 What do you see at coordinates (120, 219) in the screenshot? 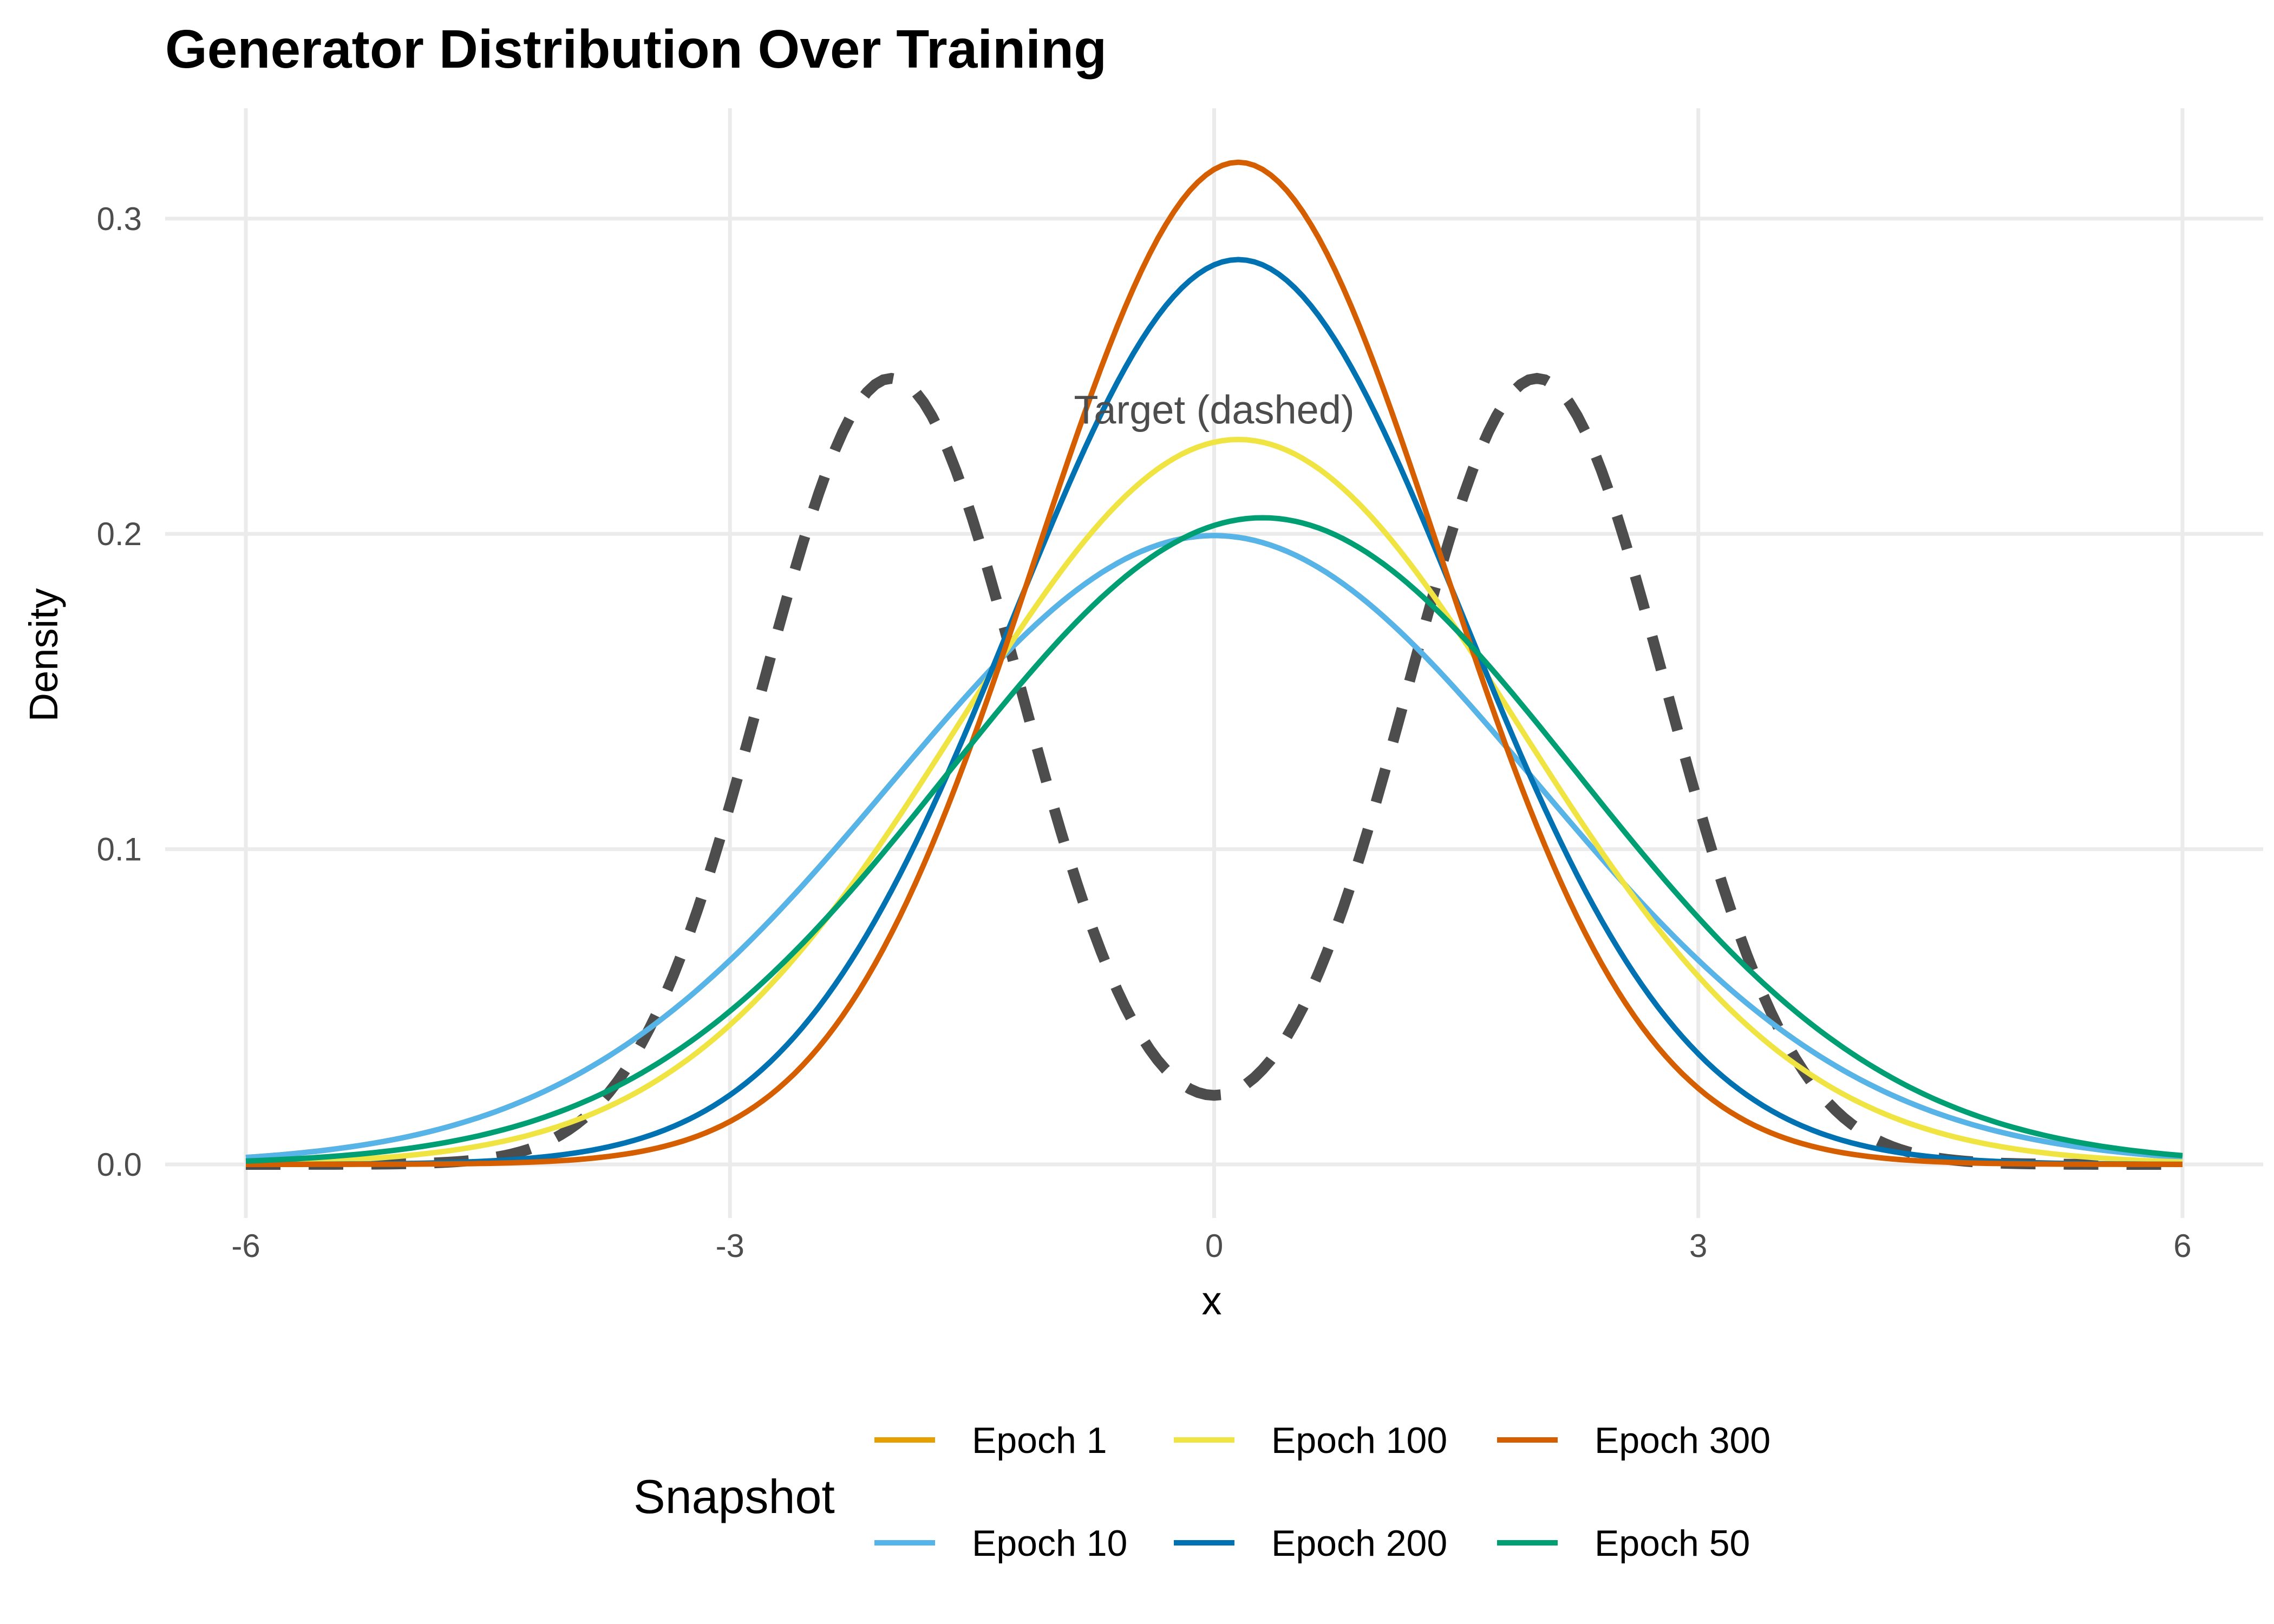
I see `y-tick-label: 0.3` at bounding box center [120, 219].